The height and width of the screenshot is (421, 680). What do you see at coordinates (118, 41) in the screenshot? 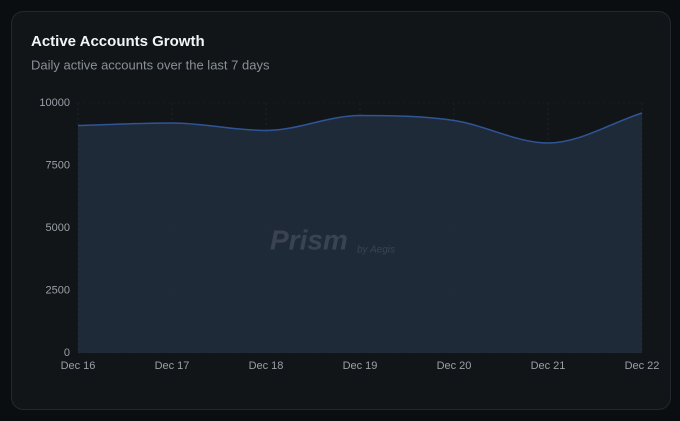
I see `chart-title: Active Accounts Growth` at bounding box center [118, 41].